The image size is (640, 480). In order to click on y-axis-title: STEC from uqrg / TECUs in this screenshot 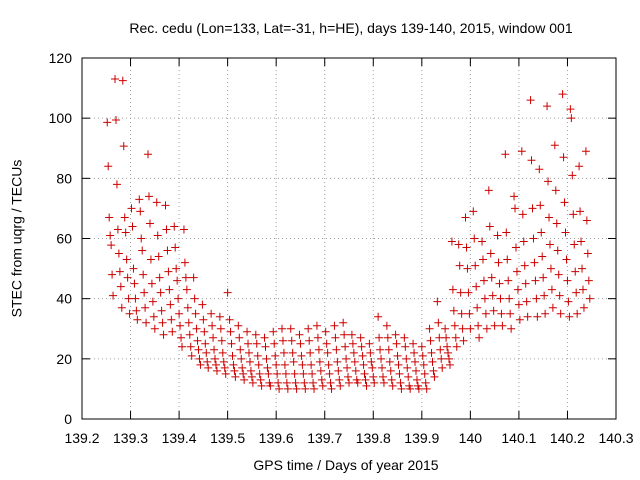, I will do `click(17, 239)`.